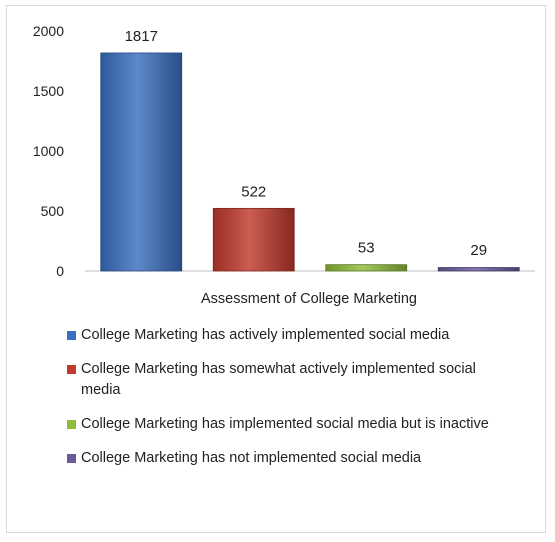 The height and width of the screenshot is (542, 555). I want to click on y-tick-label: 1000, so click(48, 151).